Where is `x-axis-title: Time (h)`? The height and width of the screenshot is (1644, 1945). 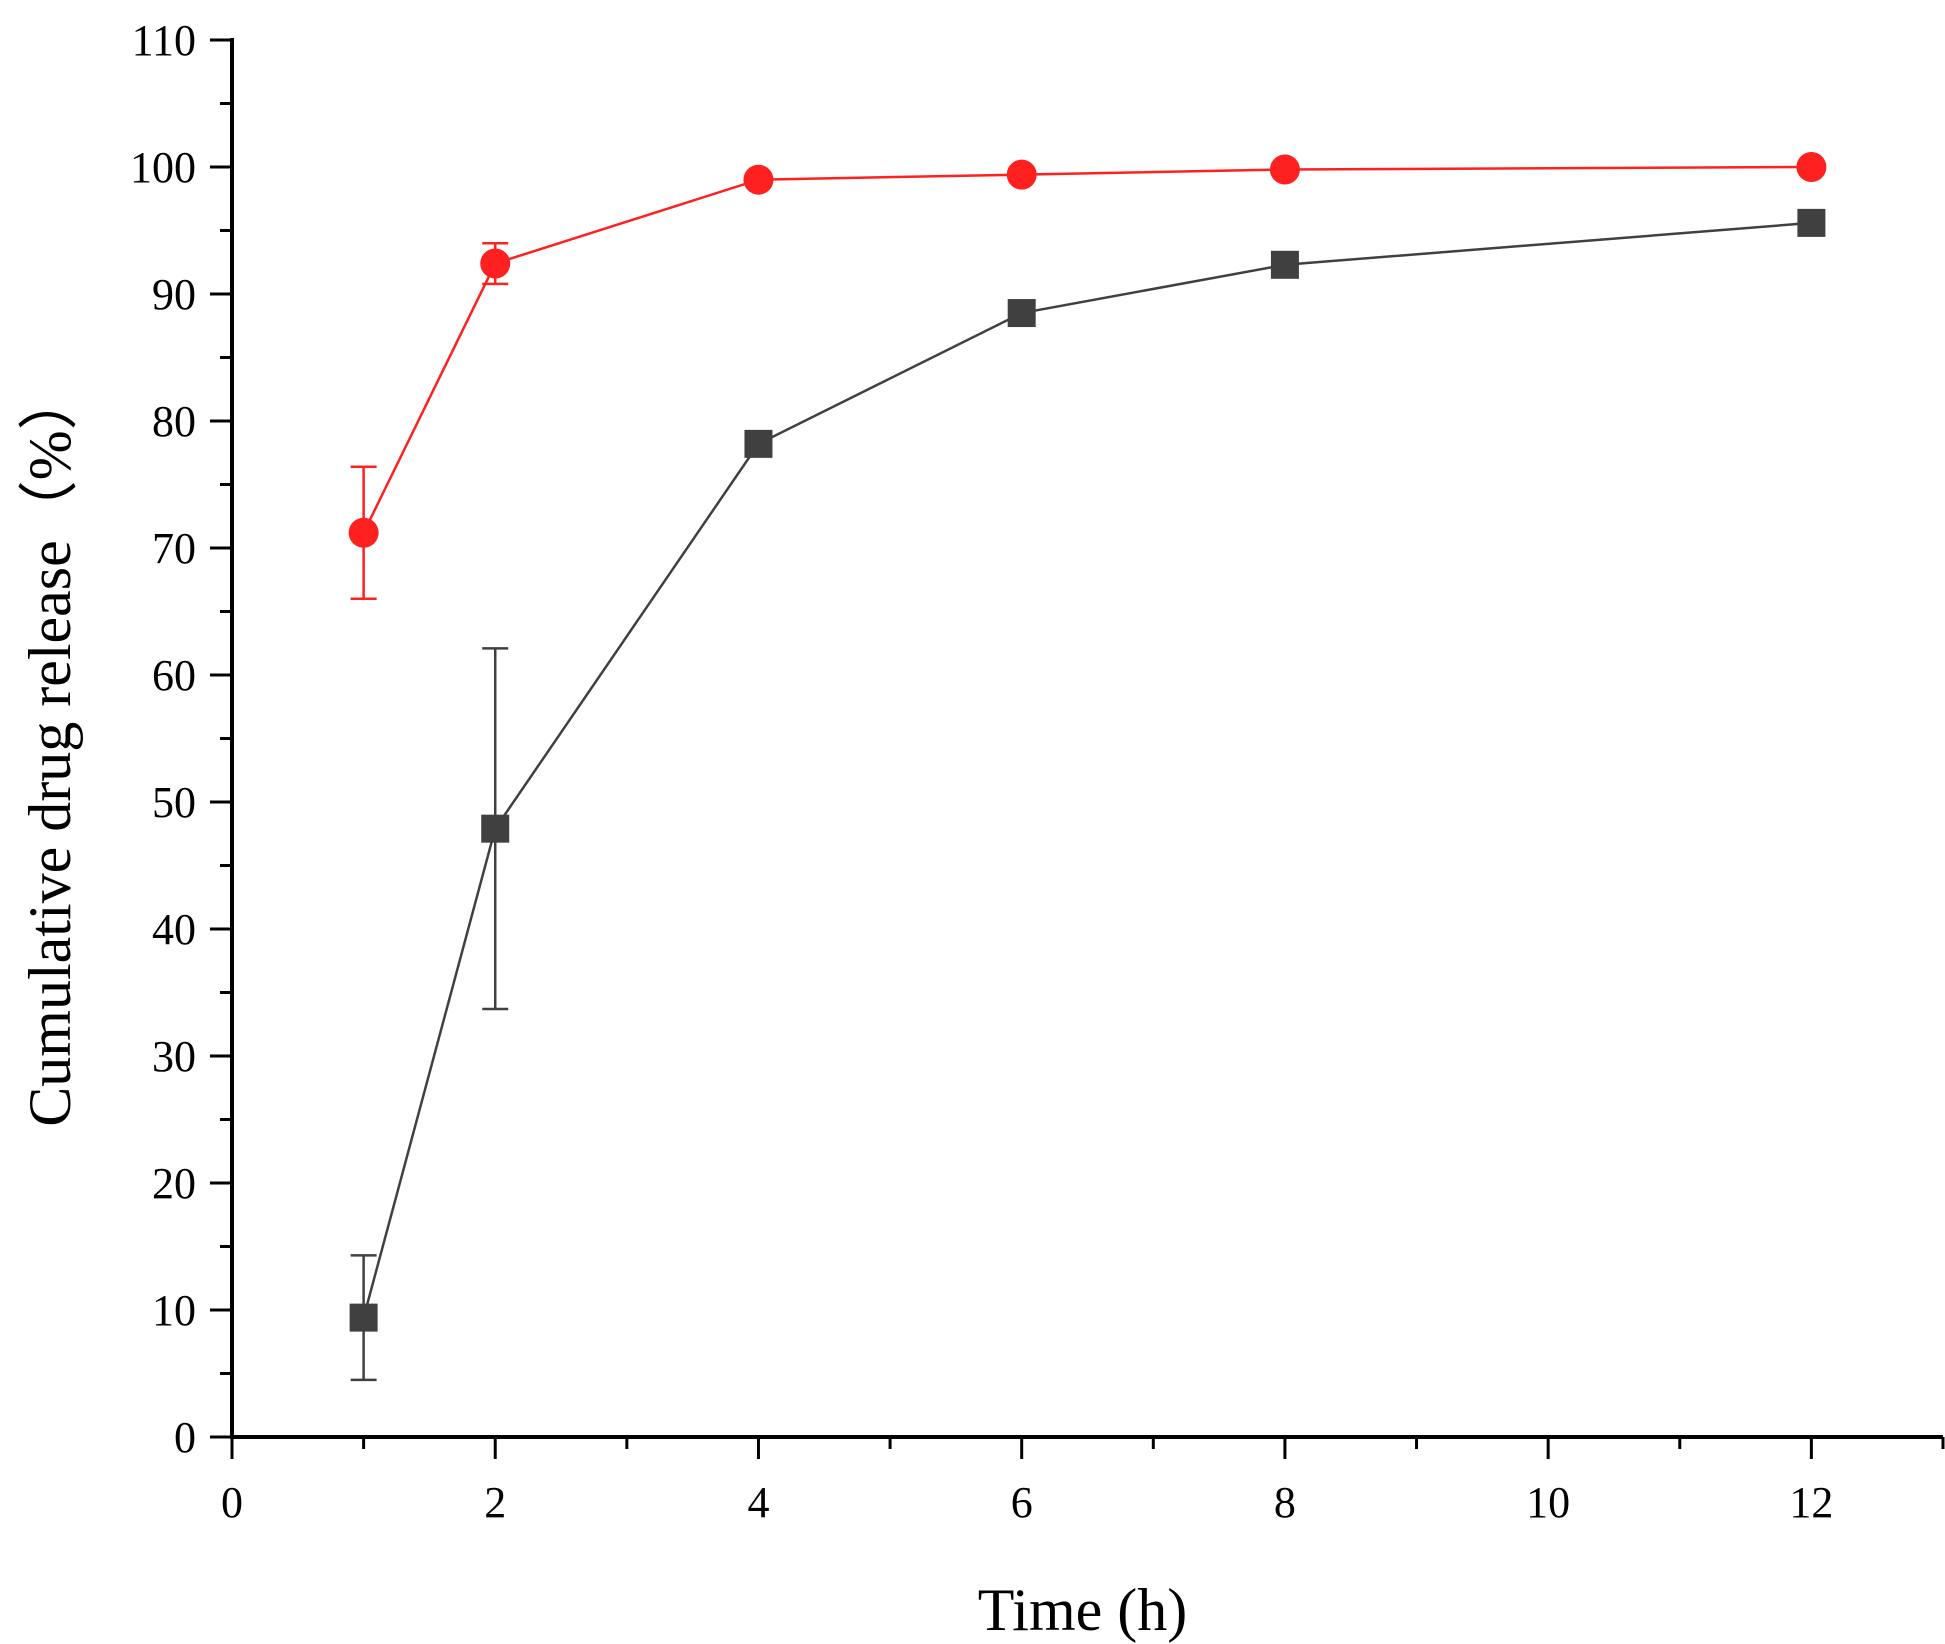 x-axis-title: Time (h) is located at coordinates (1082, 1610).